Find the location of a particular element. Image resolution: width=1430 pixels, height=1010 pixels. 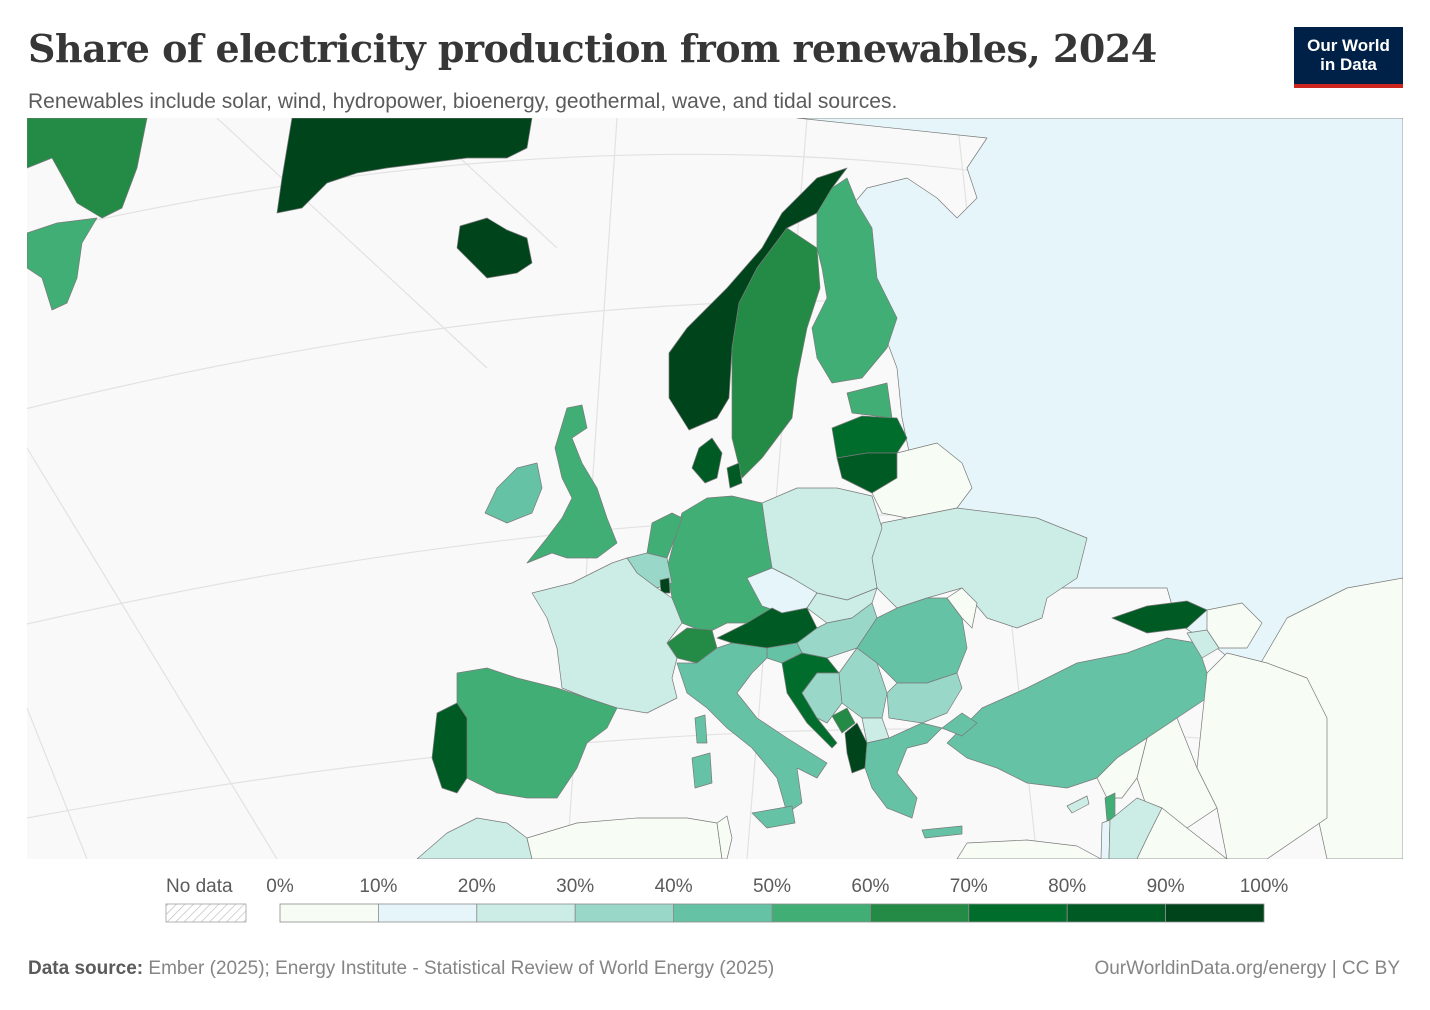

region-denmark-zealand is located at coordinates (734, 475).